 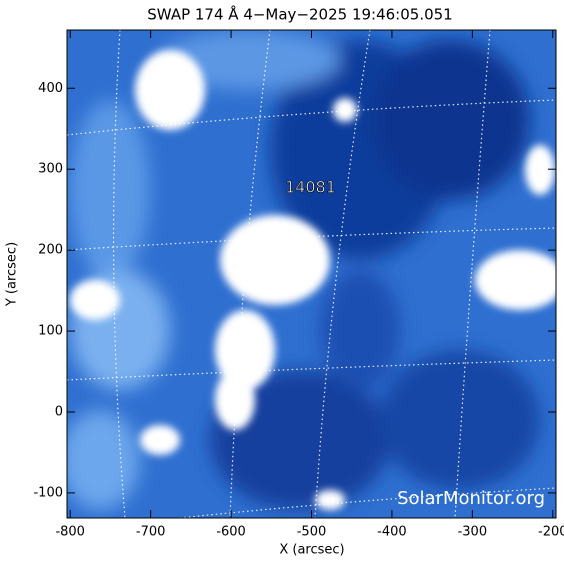 What do you see at coordinates (310, 187) in the screenshot?
I see `annotation: 14081` at bounding box center [310, 187].